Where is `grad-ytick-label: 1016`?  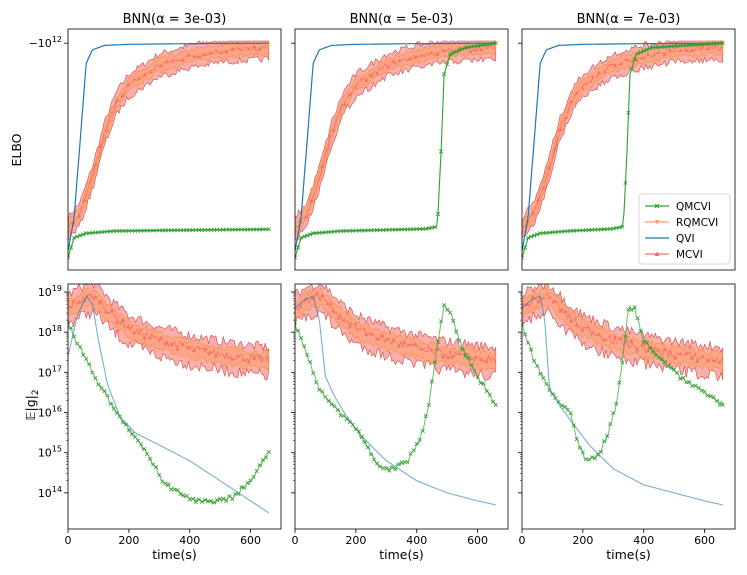
grad-ytick-label: 1016 is located at coordinates (50, 412).